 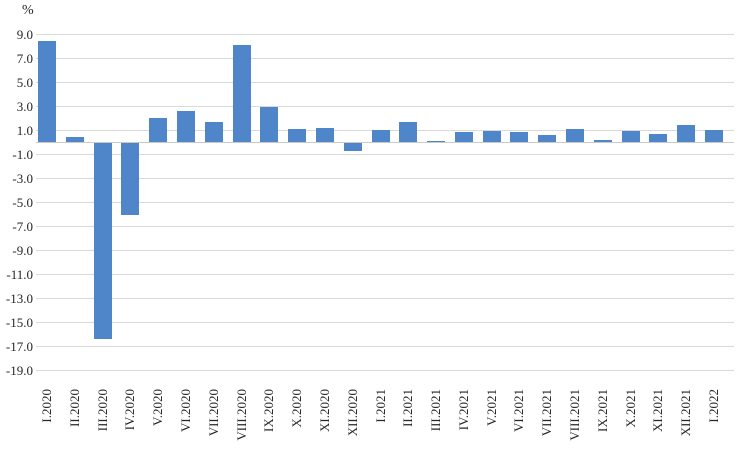 I want to click on x-axis-category-label: X.2021, so click(x=630, y=408).